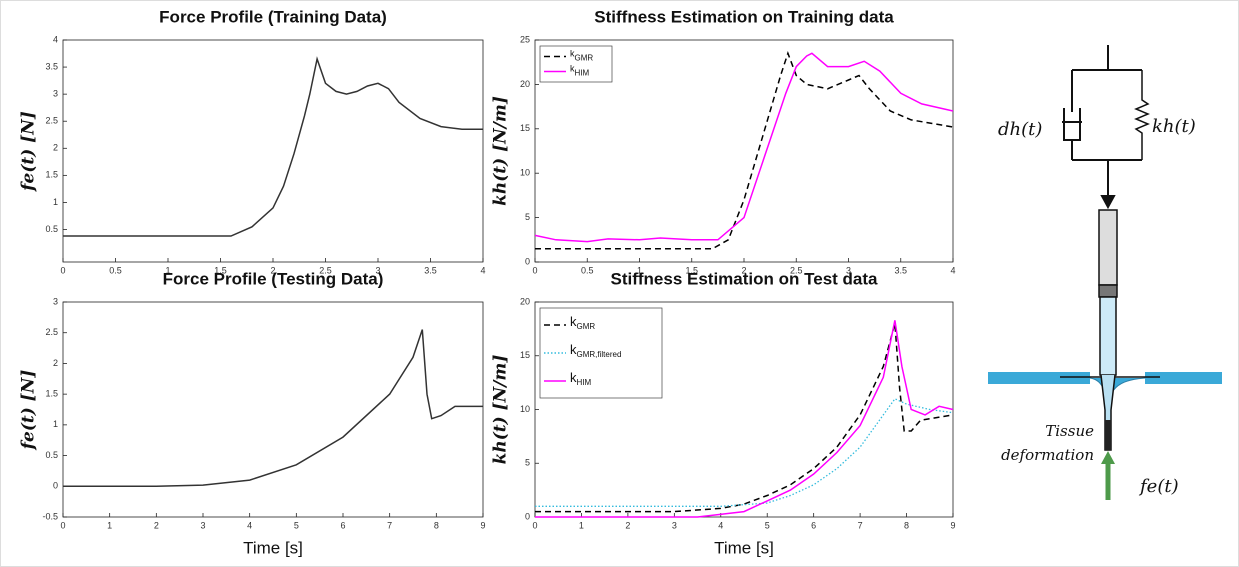 The width and height of the screenshot is (1239, 567). What do you see at coordinates (1072, 115) in the screenshot?
I see `damper` at bounding box center [1072, 115].